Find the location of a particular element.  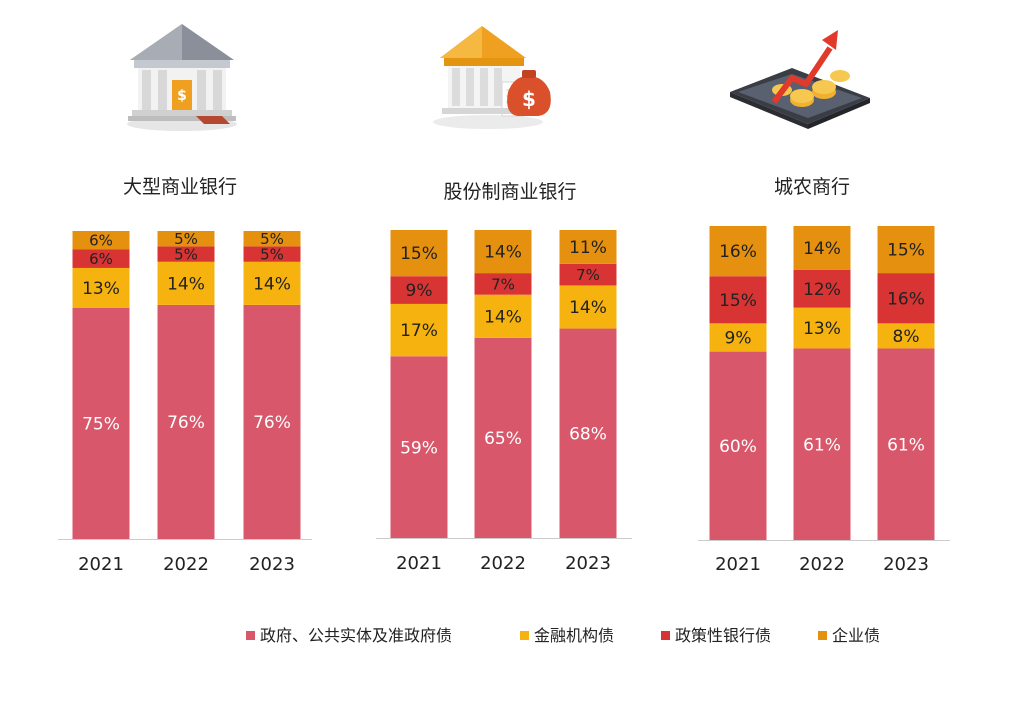

chart-title: 股份制商业银行 is located at coordinates (509, 192).